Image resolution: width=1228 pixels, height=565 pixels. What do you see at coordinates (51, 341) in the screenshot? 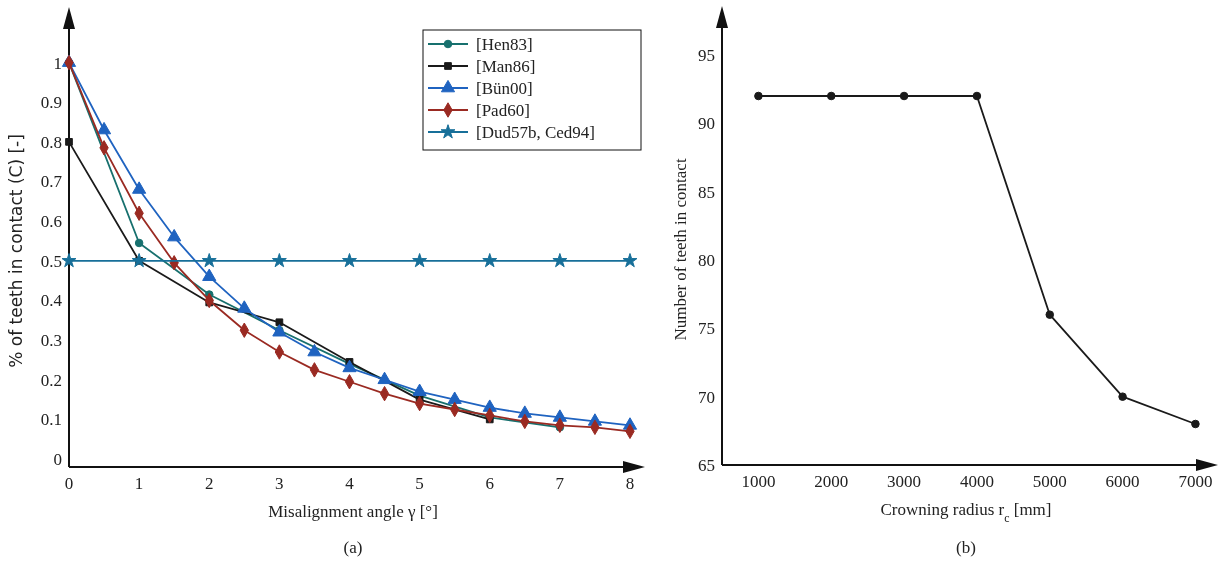
I see `y-tick-label: 0.3` at bounding box center [51, 341].